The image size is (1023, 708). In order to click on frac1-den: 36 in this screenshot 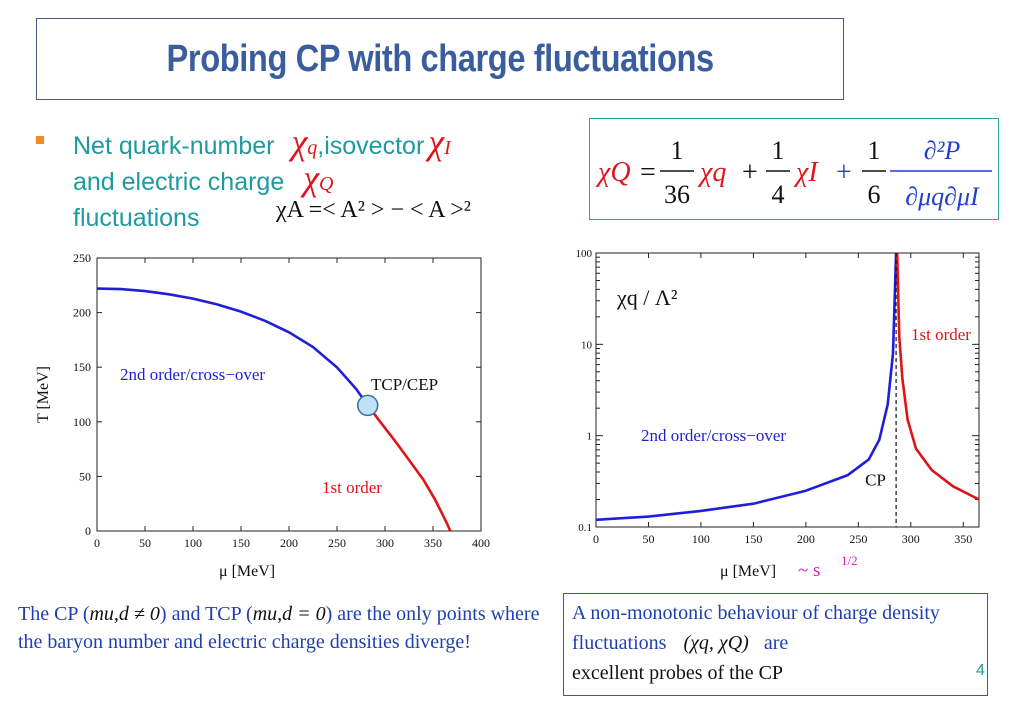, I will do `click(677, 194)`.